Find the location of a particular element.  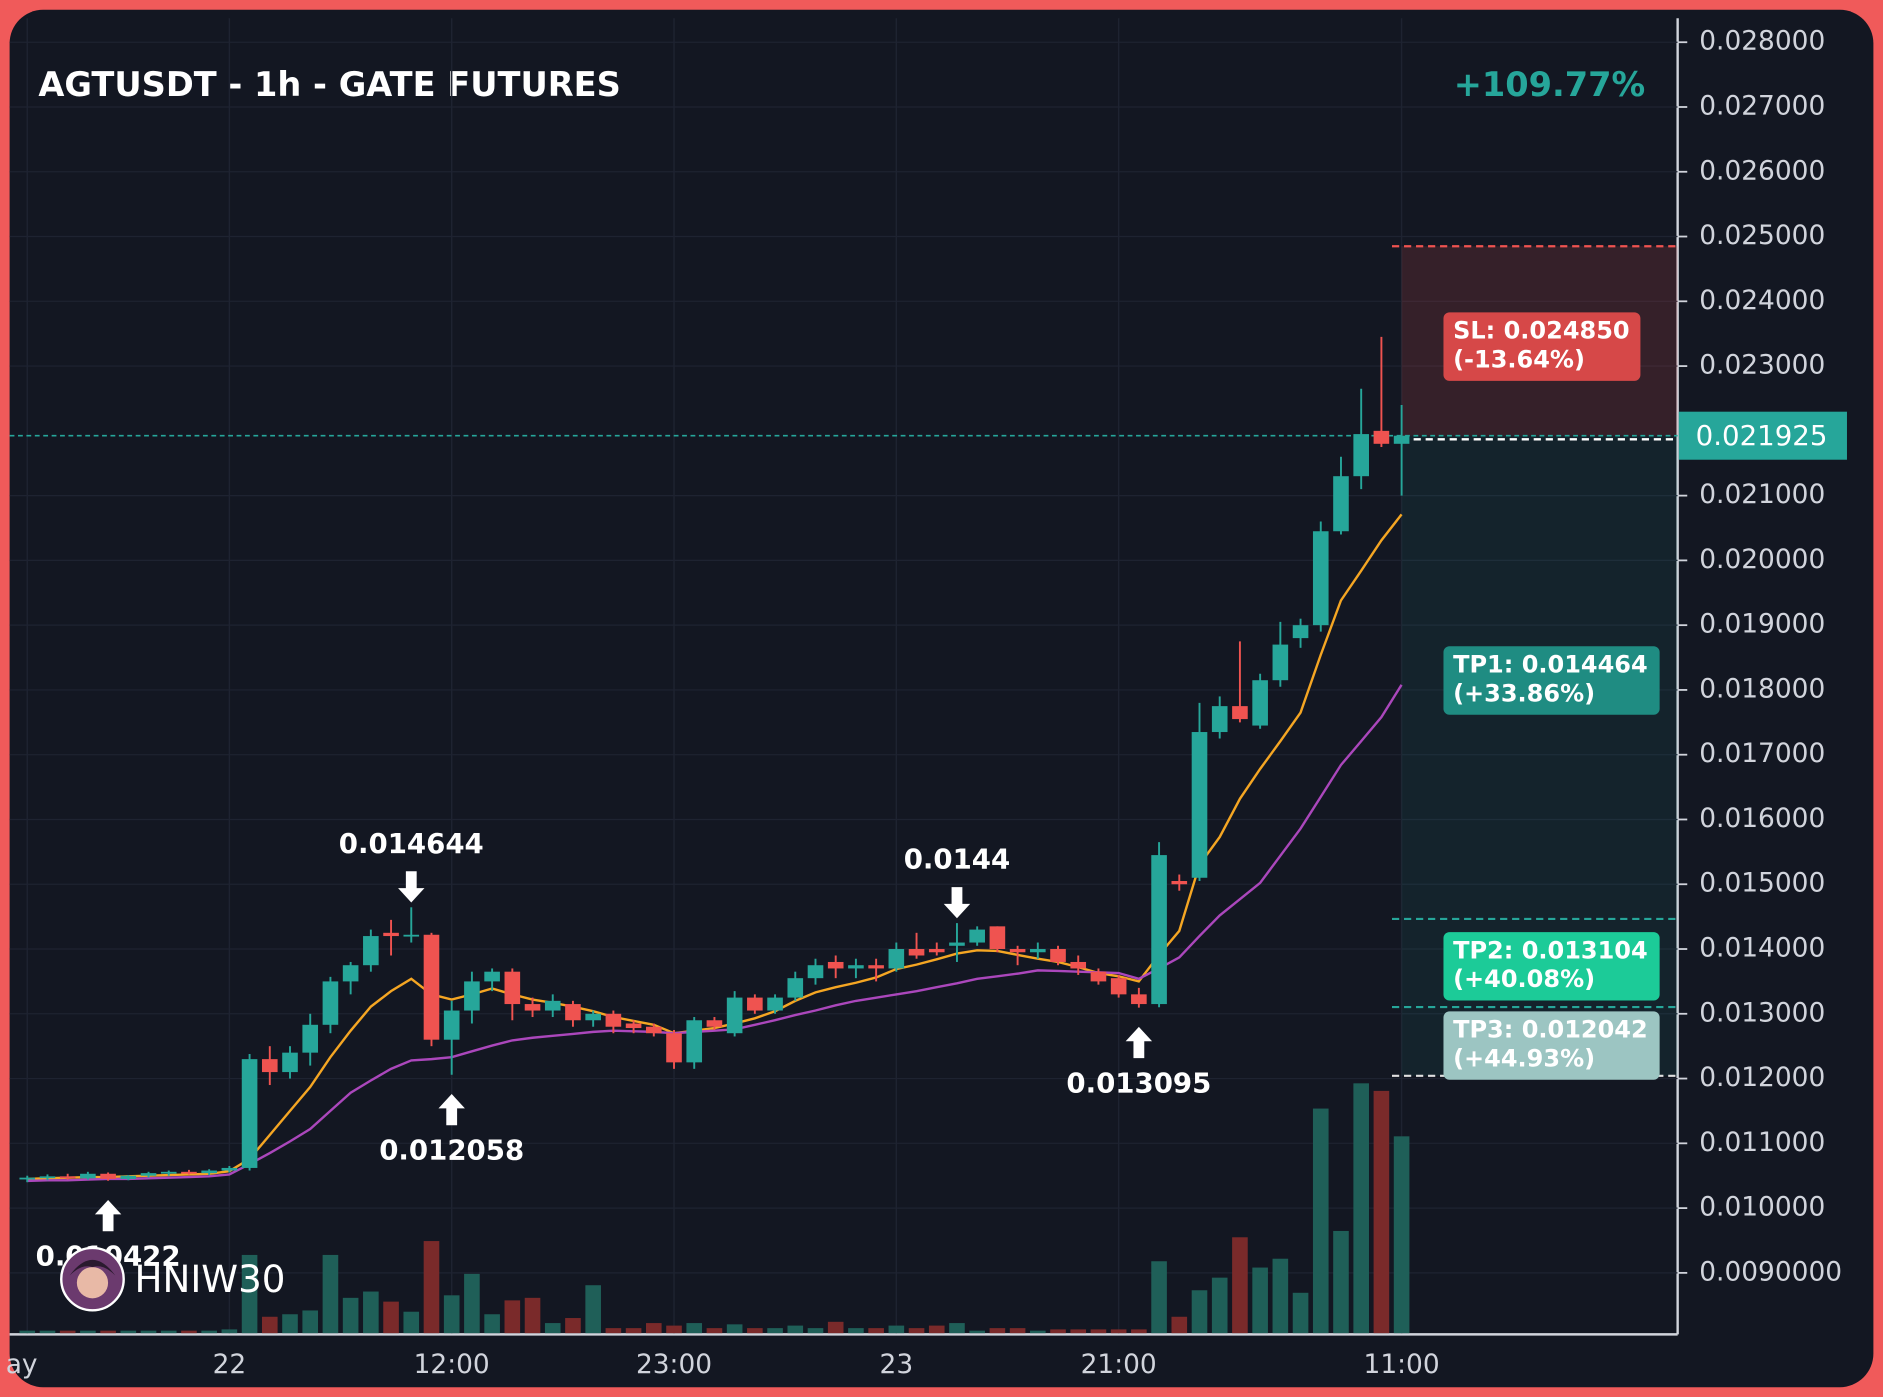

price-tag-label: 0.021925 is located at coordinates (1762, 435).